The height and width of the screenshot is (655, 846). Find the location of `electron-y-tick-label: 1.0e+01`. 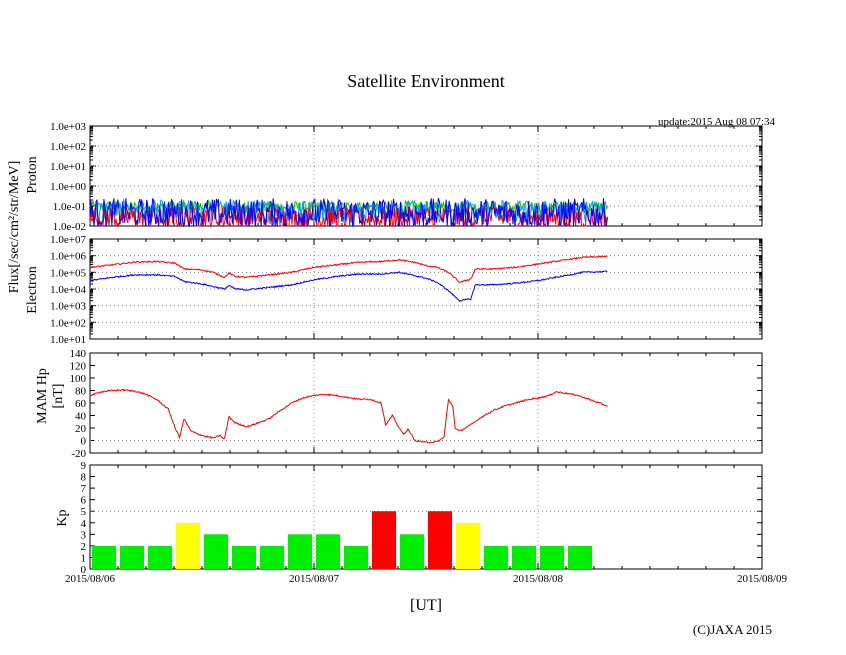

electron-y-tick-label: 1.0e+01 is located at coordinates (68, 340).